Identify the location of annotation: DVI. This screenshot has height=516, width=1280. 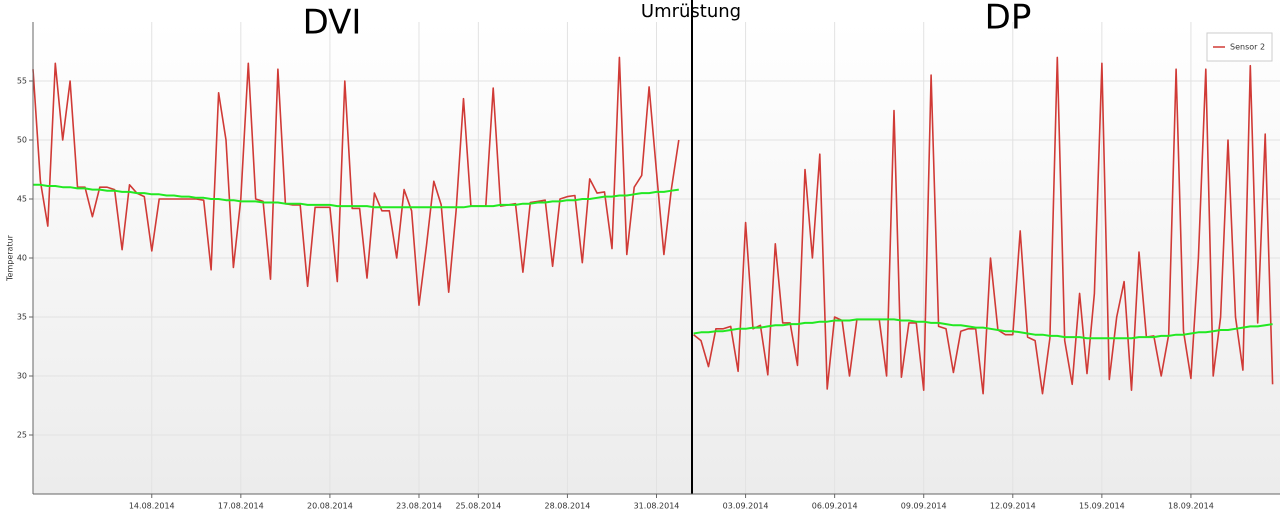
(332, 23).